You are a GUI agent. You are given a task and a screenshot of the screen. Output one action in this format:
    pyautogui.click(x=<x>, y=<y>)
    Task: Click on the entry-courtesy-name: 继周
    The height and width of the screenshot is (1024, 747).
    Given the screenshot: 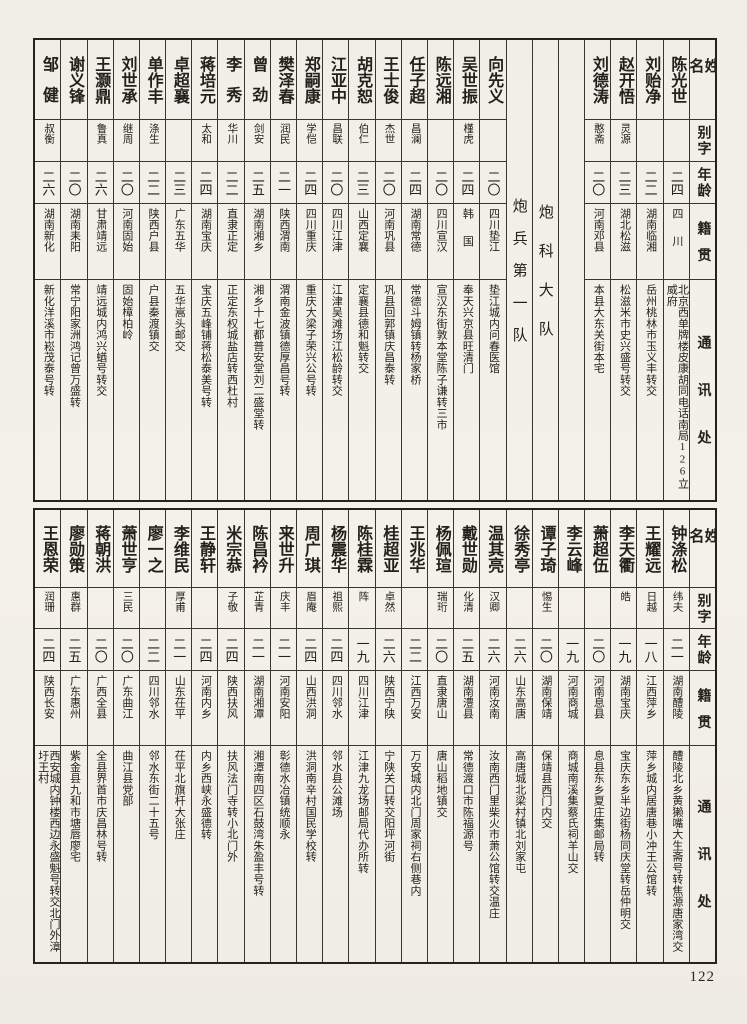 What is the action you would take?
    pyautogui.click(x=126, y=141)
    